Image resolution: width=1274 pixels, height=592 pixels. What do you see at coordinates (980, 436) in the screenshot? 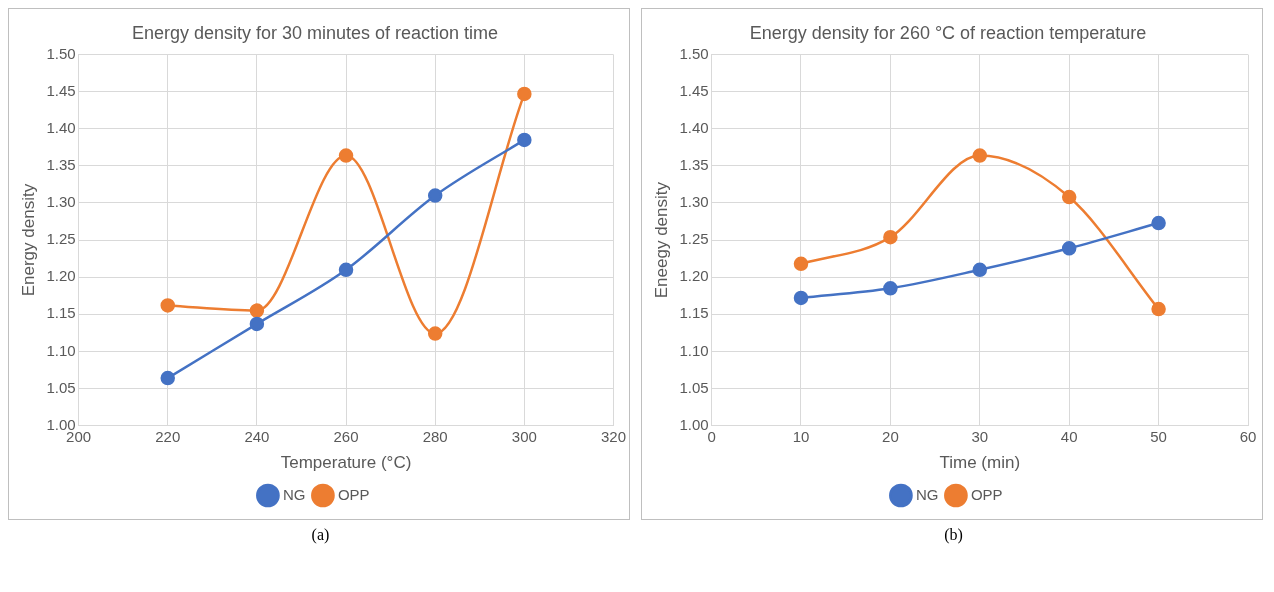
I see `x-tick-label: 30` at bounding box center [980, 436].